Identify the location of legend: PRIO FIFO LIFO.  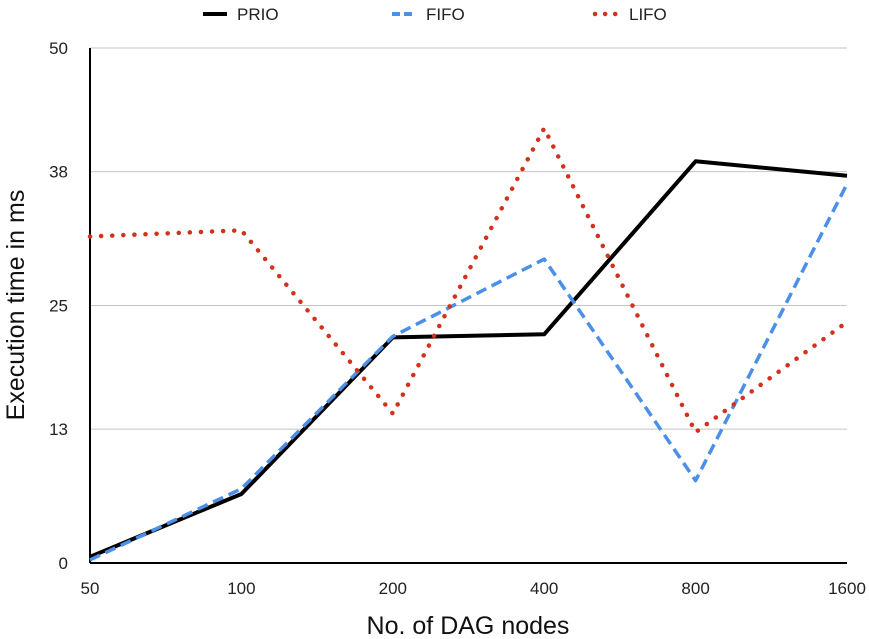
(435, 14).